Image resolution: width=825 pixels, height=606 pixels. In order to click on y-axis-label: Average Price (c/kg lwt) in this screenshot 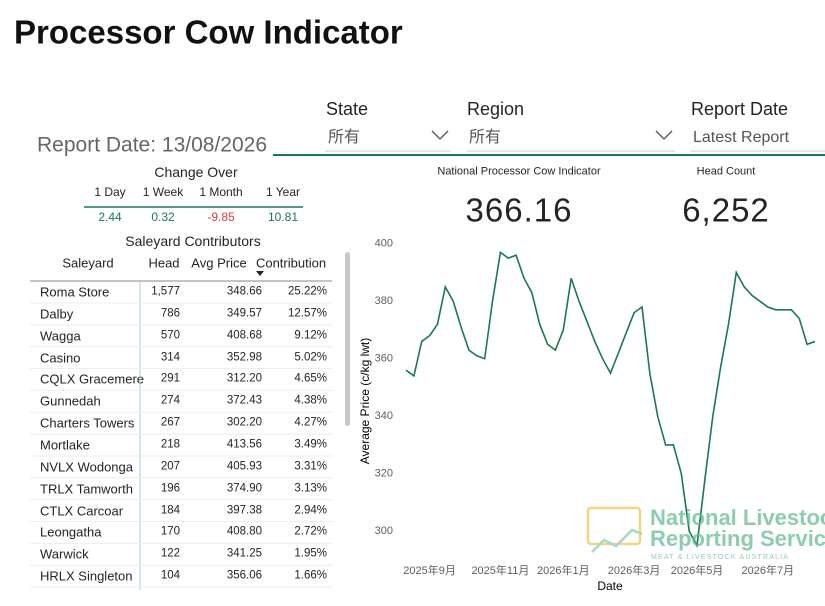, I will do `click(365, 401)`.